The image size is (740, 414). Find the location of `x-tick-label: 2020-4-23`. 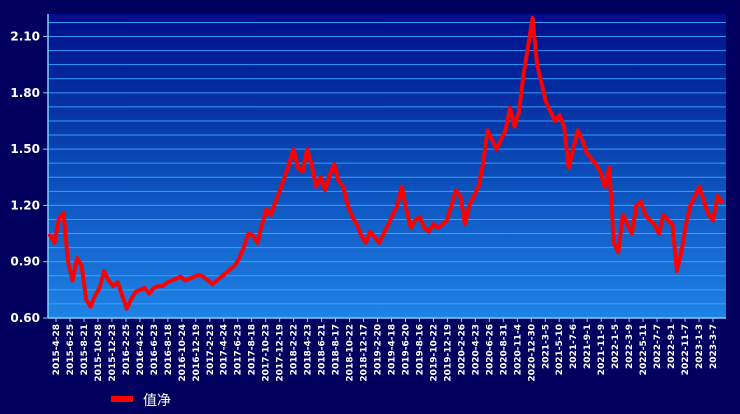

x-tick-label: 2020-4-23 is located at coordinates (476, 349).